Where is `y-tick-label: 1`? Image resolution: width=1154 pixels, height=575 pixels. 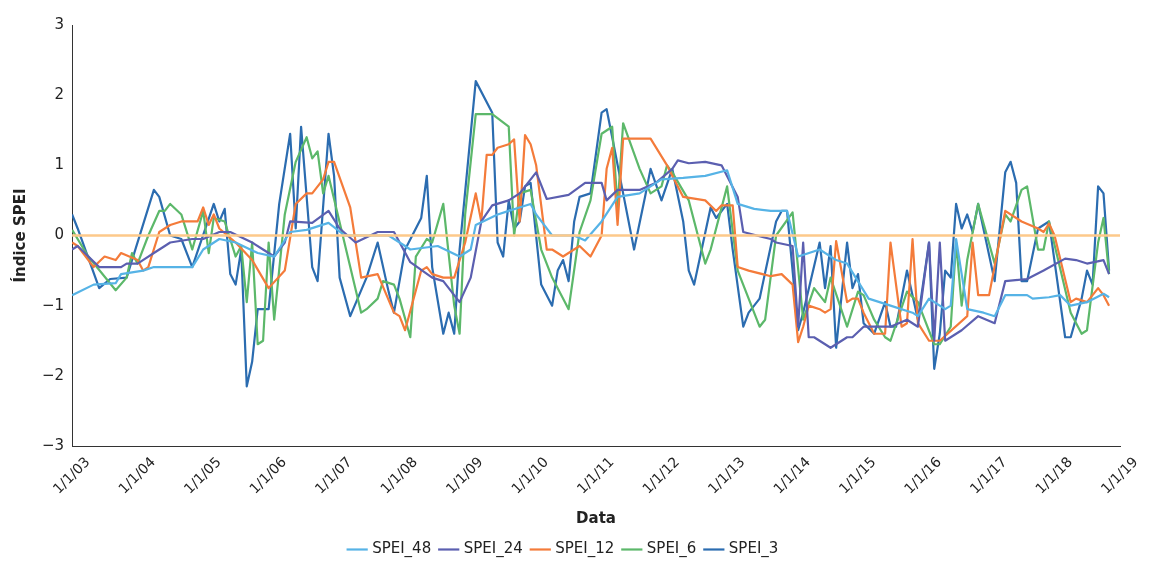
y-tick-label: 1 is located at coordinates (59, 164).